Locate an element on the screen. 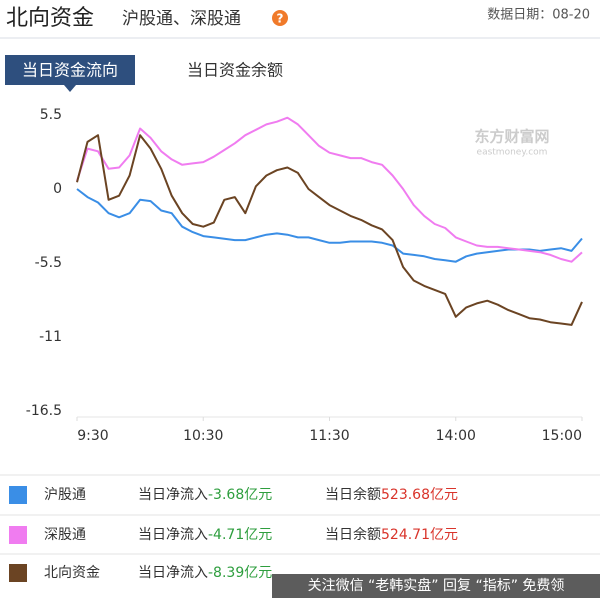 The height and width of the screenshot is (598, 600). net-inflow: 当日净流入-3.68亿元 is located at coordinates (205, 495).